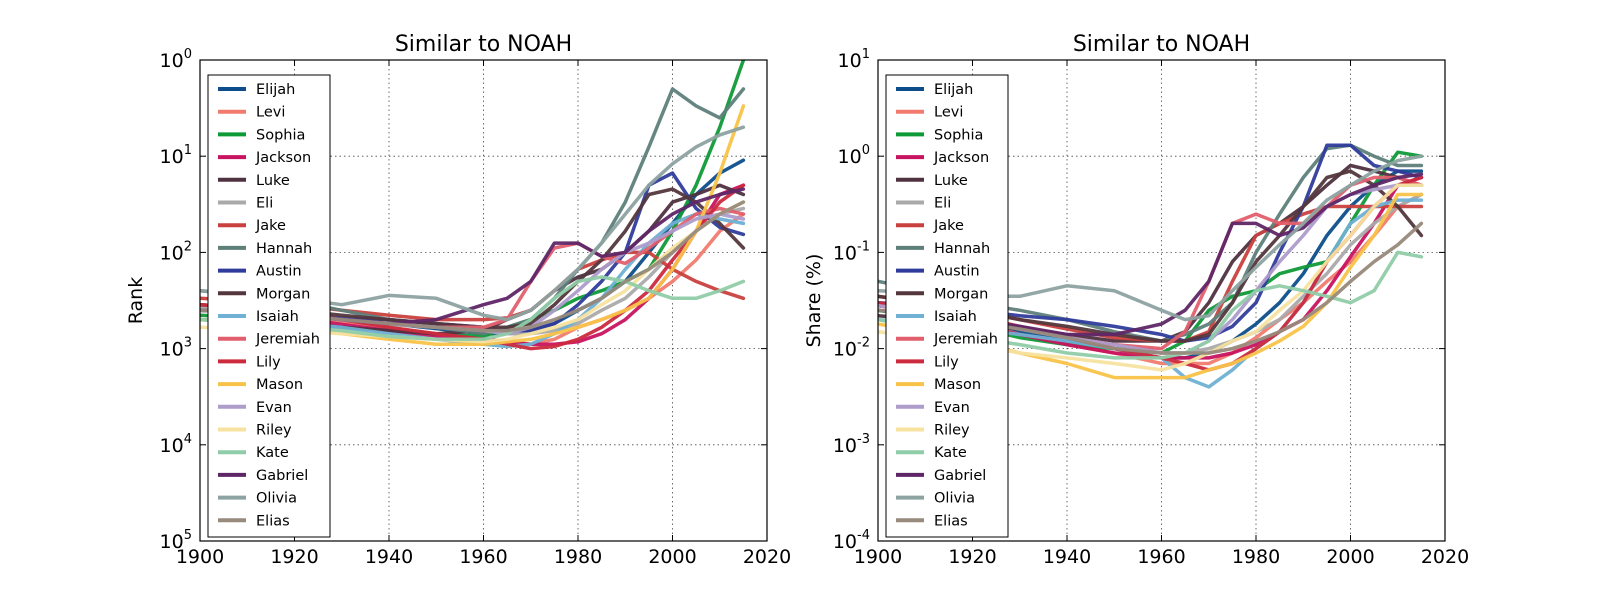  I want to click on series-group, so click(1151, 266).